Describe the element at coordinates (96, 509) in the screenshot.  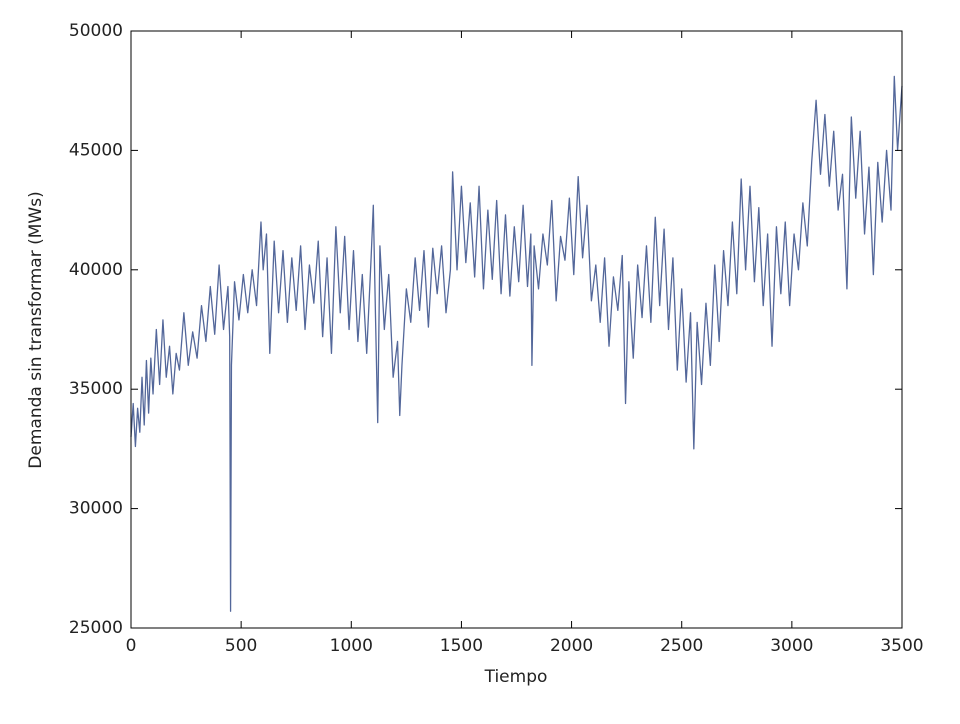
I see `y-tick-label: 30000` at that location.